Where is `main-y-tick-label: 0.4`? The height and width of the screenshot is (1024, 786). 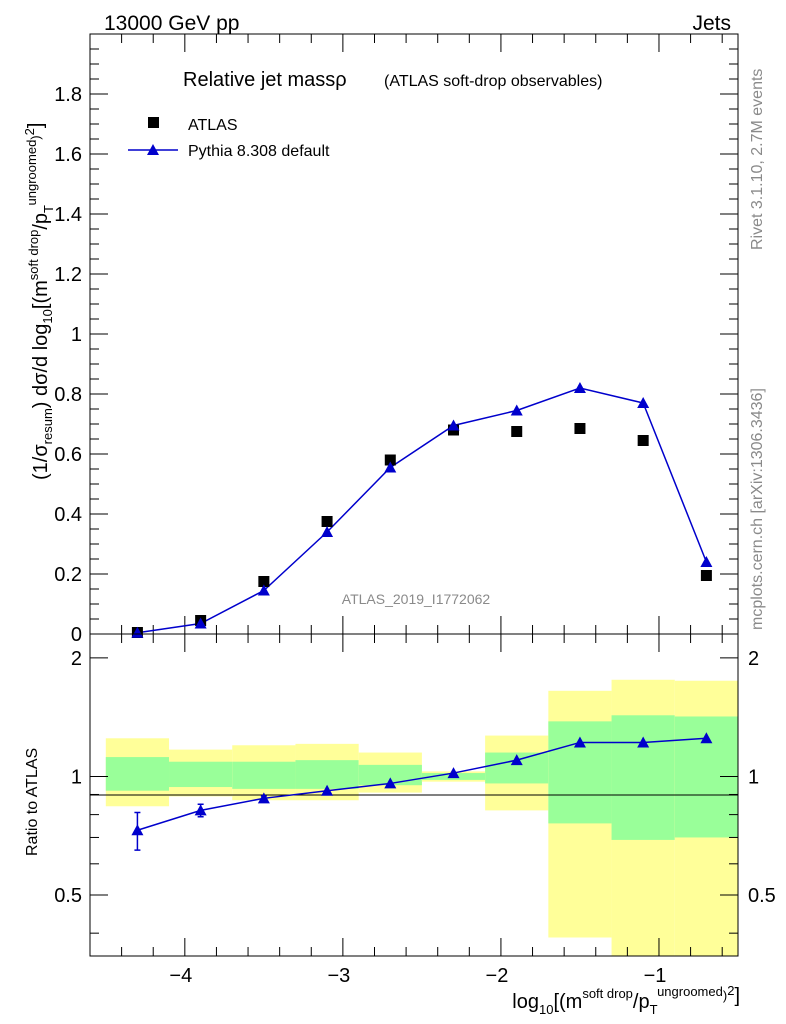
main-y-tick-label: 0.4 is located at coordinates (68, 515).